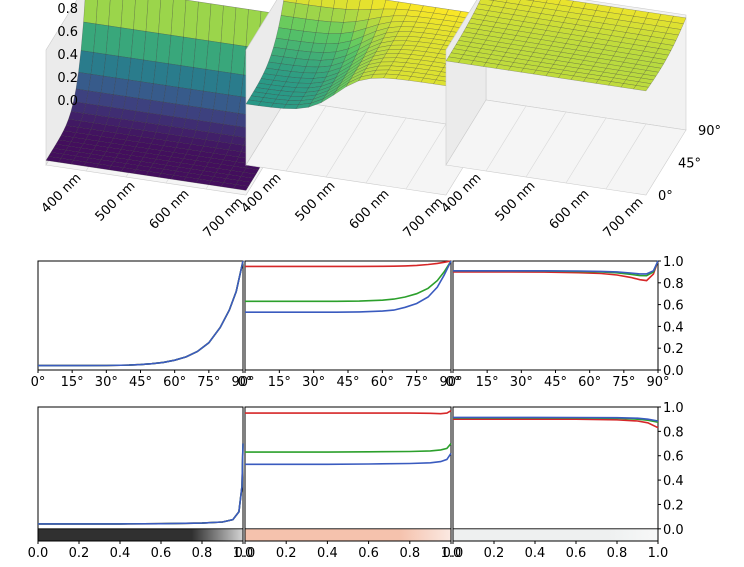  What do you see at coordinates (72, 382) in the screenshot?
I see `panel-1-xtick-label: 15°` at bounding box center [72, 382].